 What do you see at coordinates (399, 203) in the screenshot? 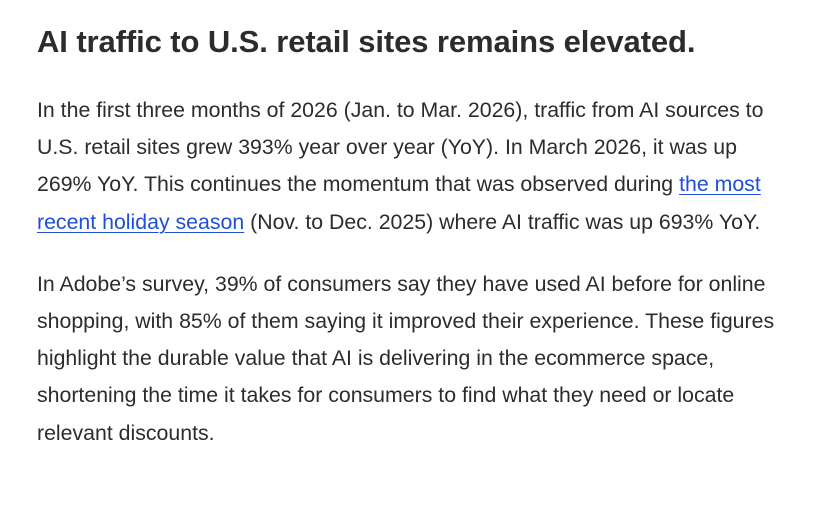
I see `holiday-season-link: the most recent holiday season` at bounding box center [399, 203].